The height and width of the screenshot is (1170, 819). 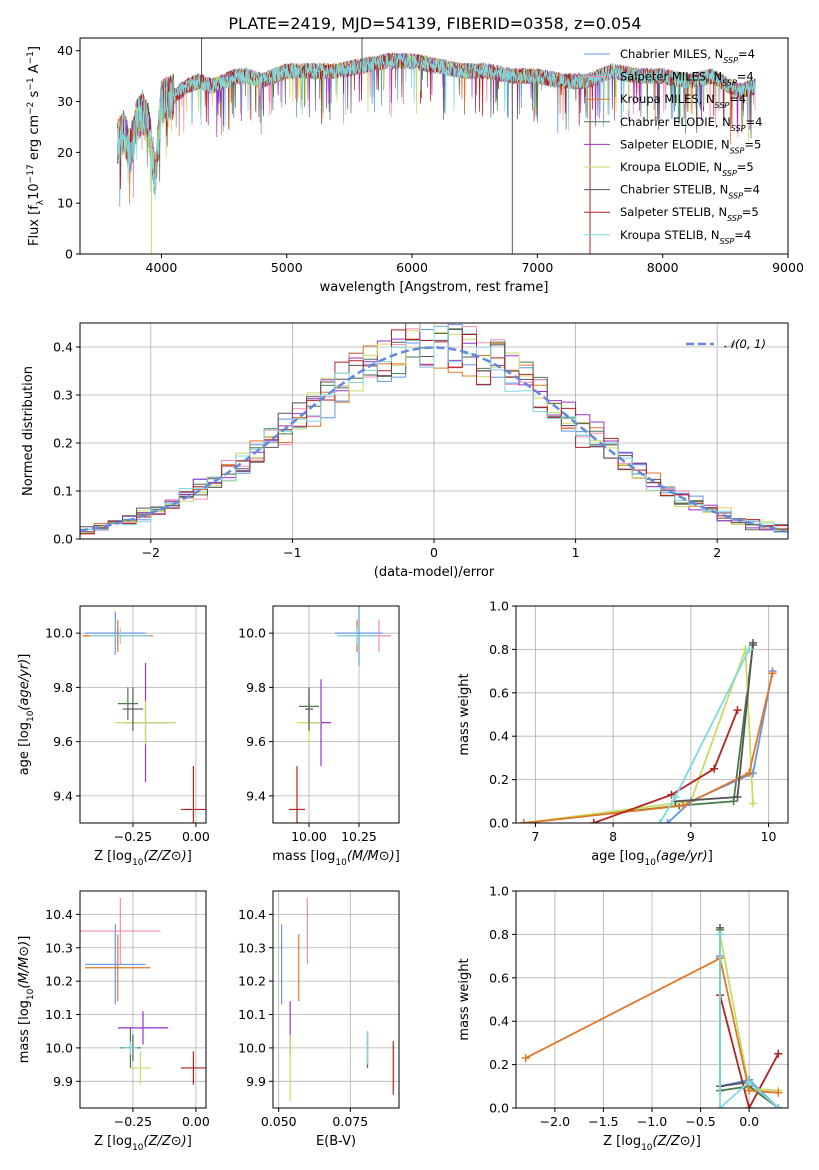 What do you see at coordinates (133, 836) in the screenshot?
I see `x-tick-label: −0.25` at bounding box center [133, 836].